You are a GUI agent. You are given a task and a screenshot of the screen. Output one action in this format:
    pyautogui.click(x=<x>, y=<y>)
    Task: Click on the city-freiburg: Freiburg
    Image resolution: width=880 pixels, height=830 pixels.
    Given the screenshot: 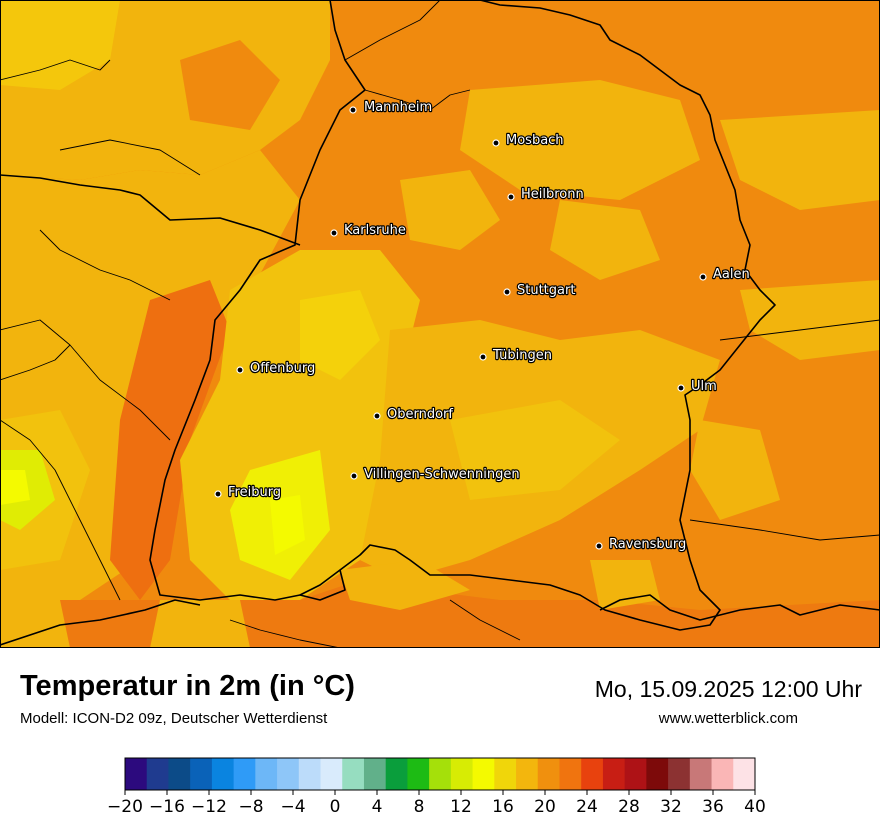 What is the action you would take?
    pyautogui.click(x=248, y=492)
    